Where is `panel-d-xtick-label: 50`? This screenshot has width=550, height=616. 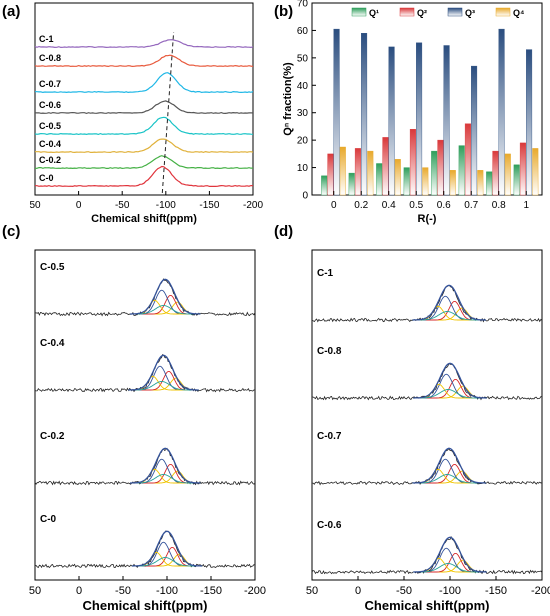 panel-d-xtick-label: 50 is located at coordinates (312, 591).